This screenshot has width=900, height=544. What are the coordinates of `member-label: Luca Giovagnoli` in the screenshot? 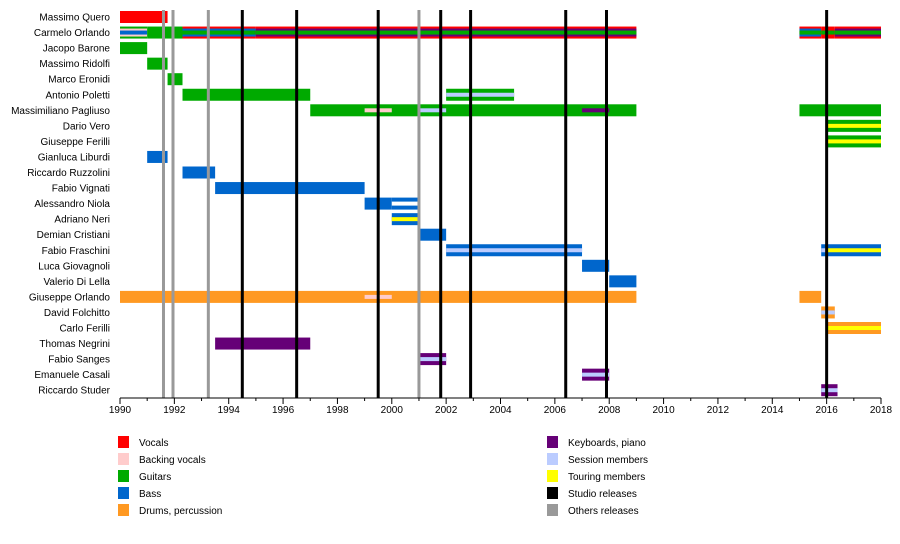 It's located at (74, 266).